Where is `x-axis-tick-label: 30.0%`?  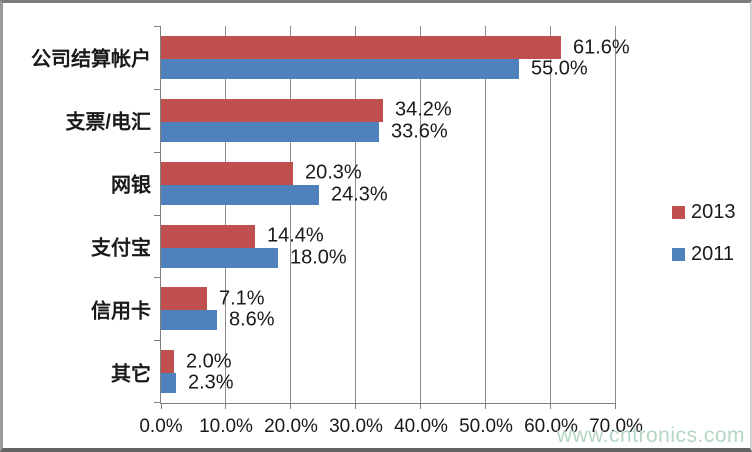
x-axis-tick-label: 30.0% is located at coordinates (356, 426).